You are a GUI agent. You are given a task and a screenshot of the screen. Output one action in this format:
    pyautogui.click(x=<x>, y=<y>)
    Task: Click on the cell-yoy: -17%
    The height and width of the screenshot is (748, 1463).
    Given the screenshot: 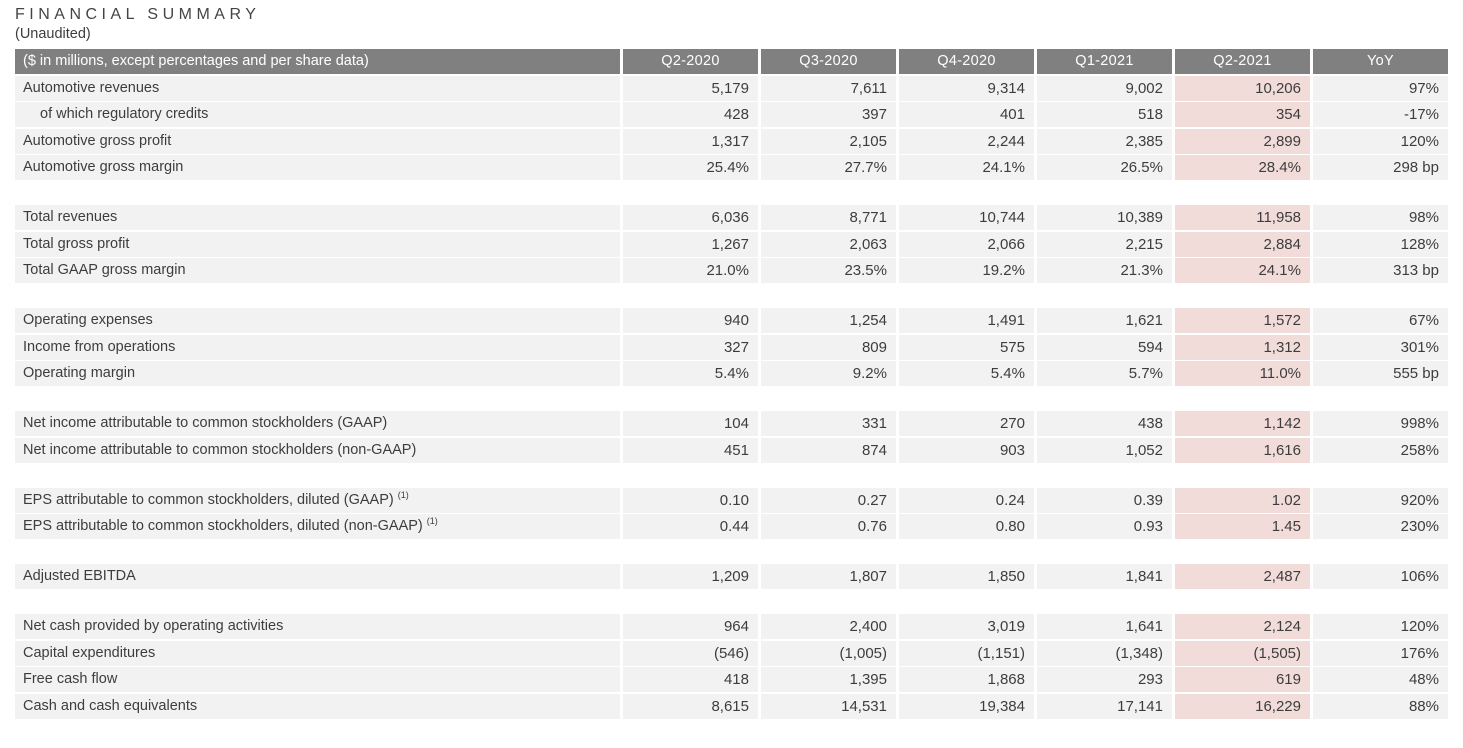 What is the action you would take?
    pyautogui.click(x=1380, y=114)
    